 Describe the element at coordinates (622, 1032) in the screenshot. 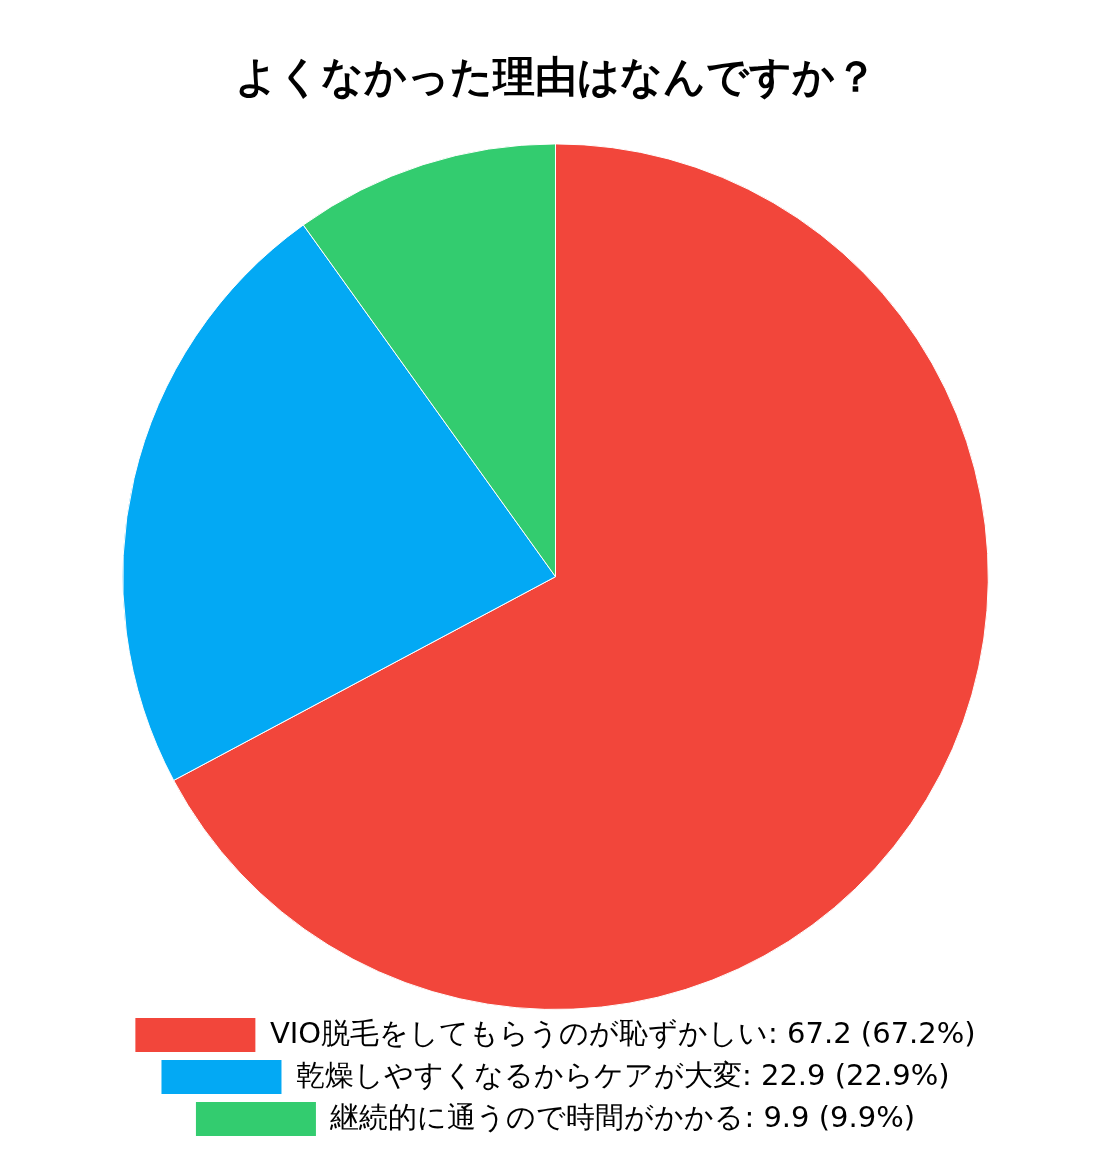

I see `legend-label: VIO脱毛をしてもらうのが恥ずかしい: 67.2 (67.2%)` at that location.